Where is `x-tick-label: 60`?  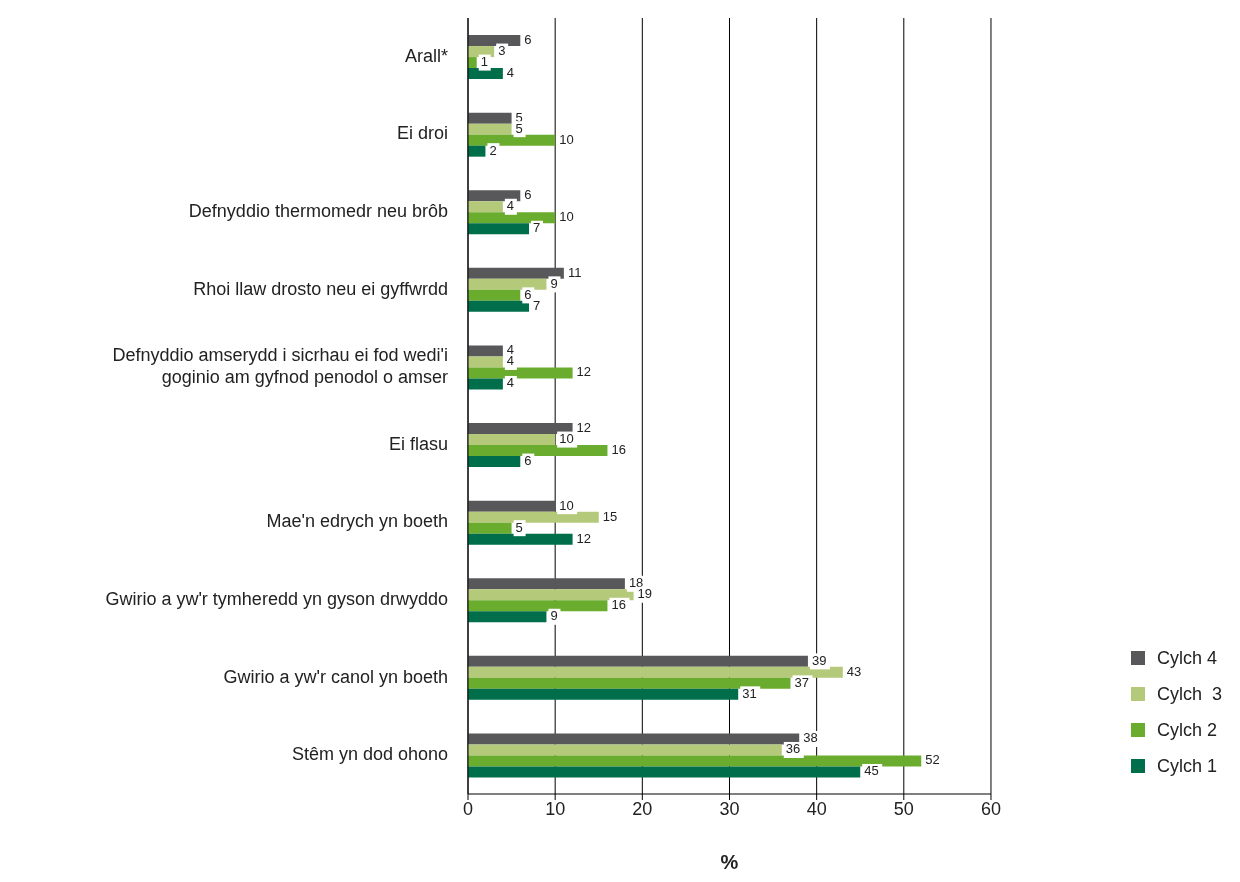
x-tick-label: 60 is located at coordinates (990, 808).